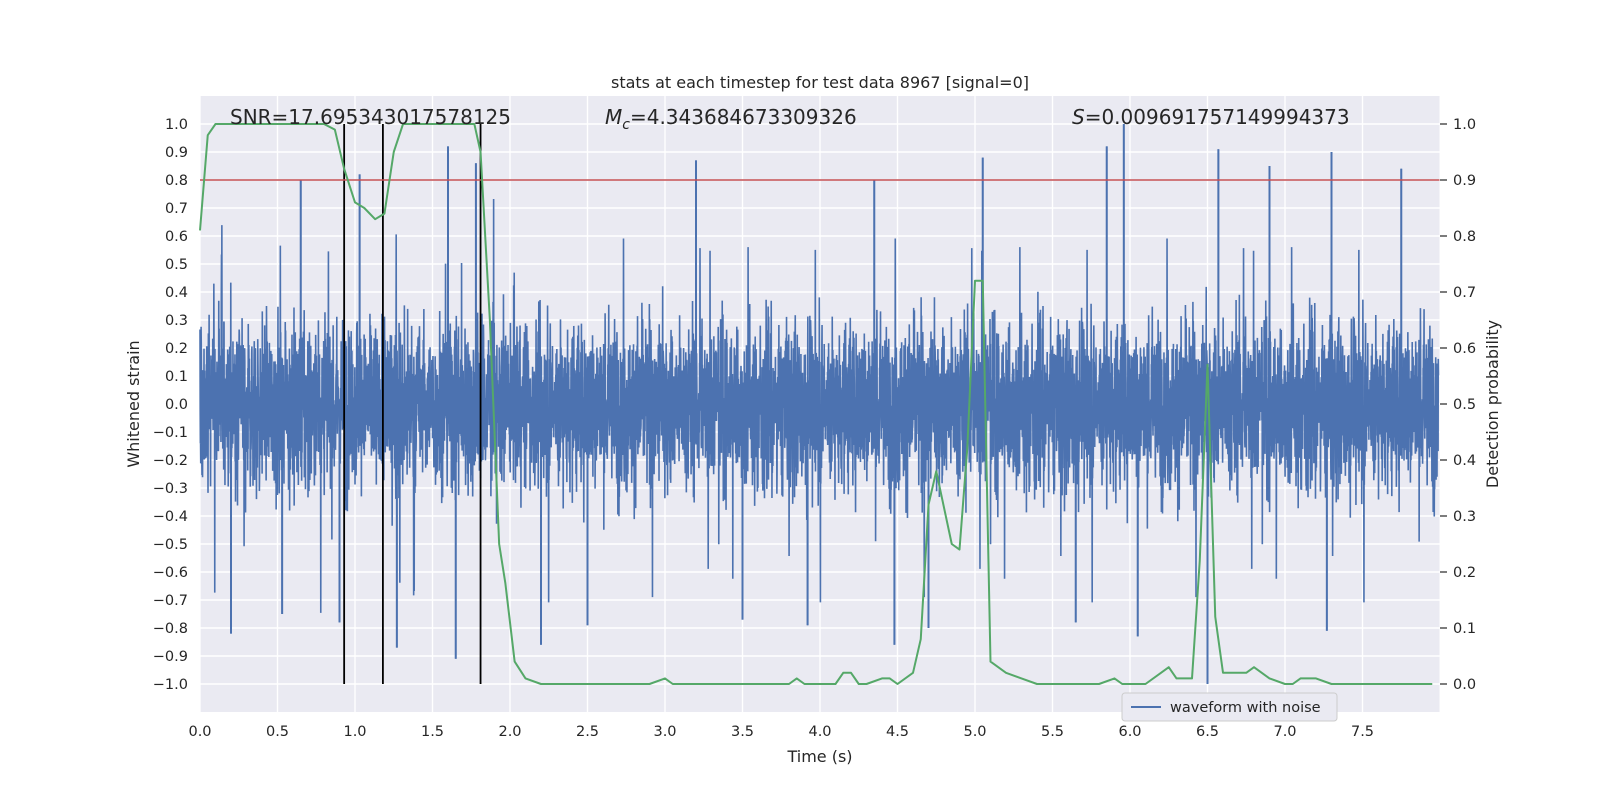 The height and width of the screenshot is (800, 1600). I want to click on legend: waveform with noise, so click(1229, 707).